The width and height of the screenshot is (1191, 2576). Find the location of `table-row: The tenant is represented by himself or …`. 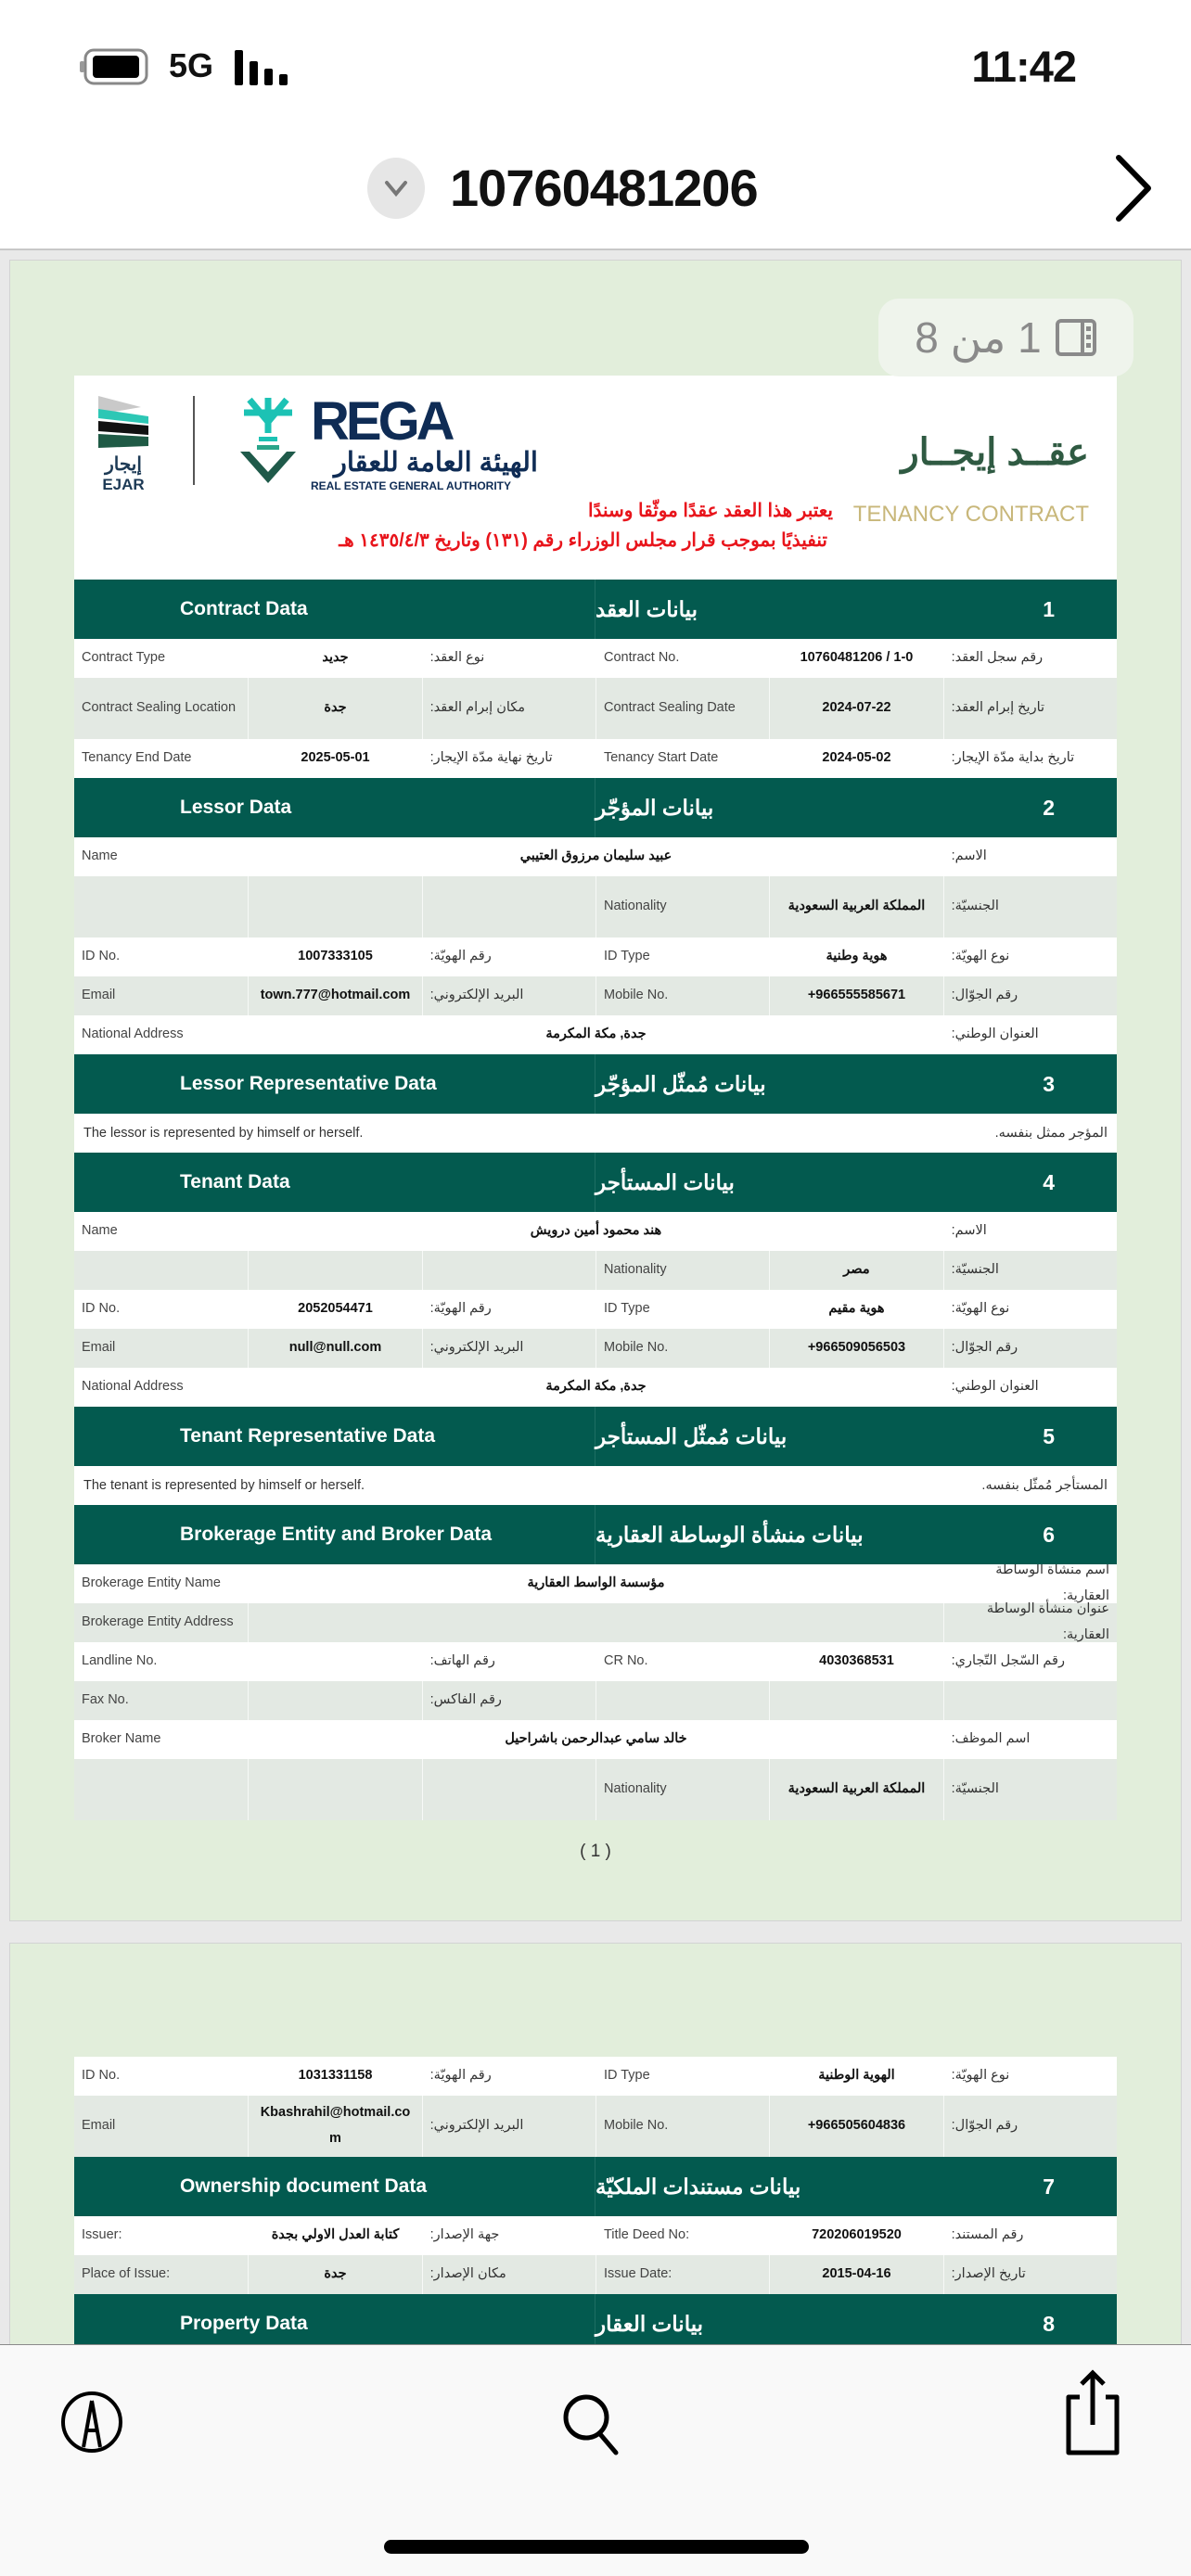

table-row: The tenant is represented by himself or … is located at coordinates (595, 1485).